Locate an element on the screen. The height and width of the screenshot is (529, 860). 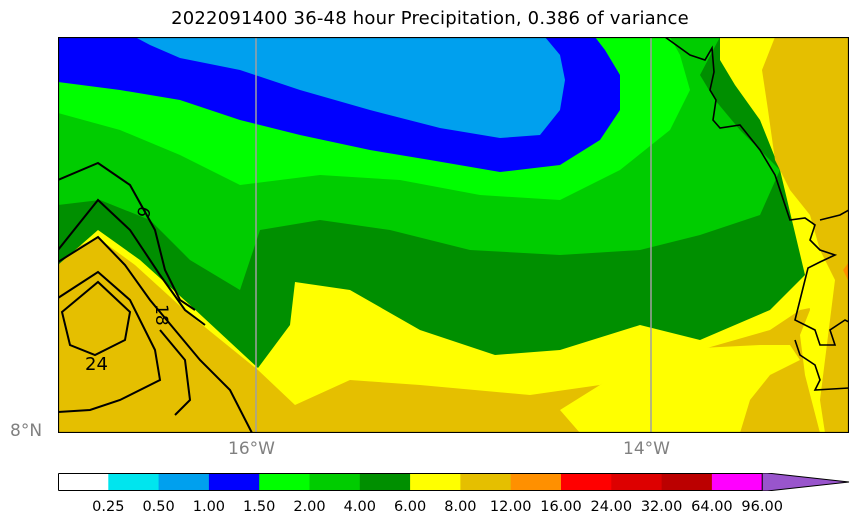
band-6-8-south is located at coordinates (680, 389).